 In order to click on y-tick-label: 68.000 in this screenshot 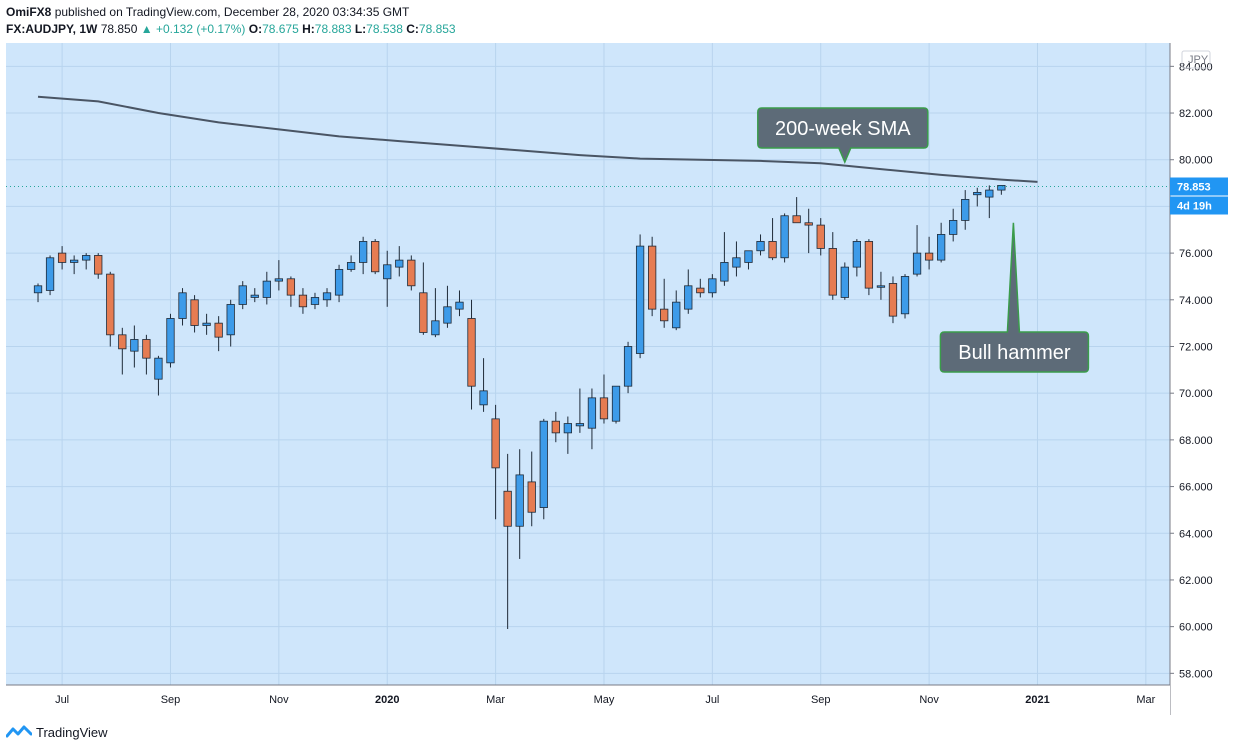, I will do `click(1196, 441)`.